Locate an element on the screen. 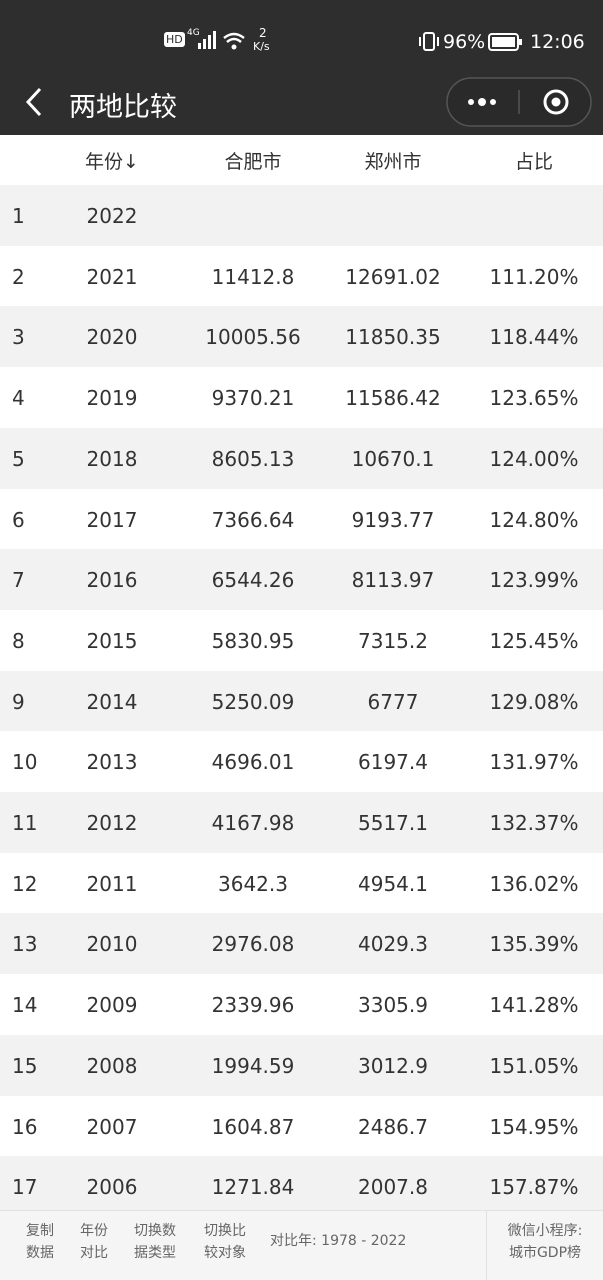 This screenshot has height=1280, width=603. column-header: 年份↓ is located at coordinates (112, 162).